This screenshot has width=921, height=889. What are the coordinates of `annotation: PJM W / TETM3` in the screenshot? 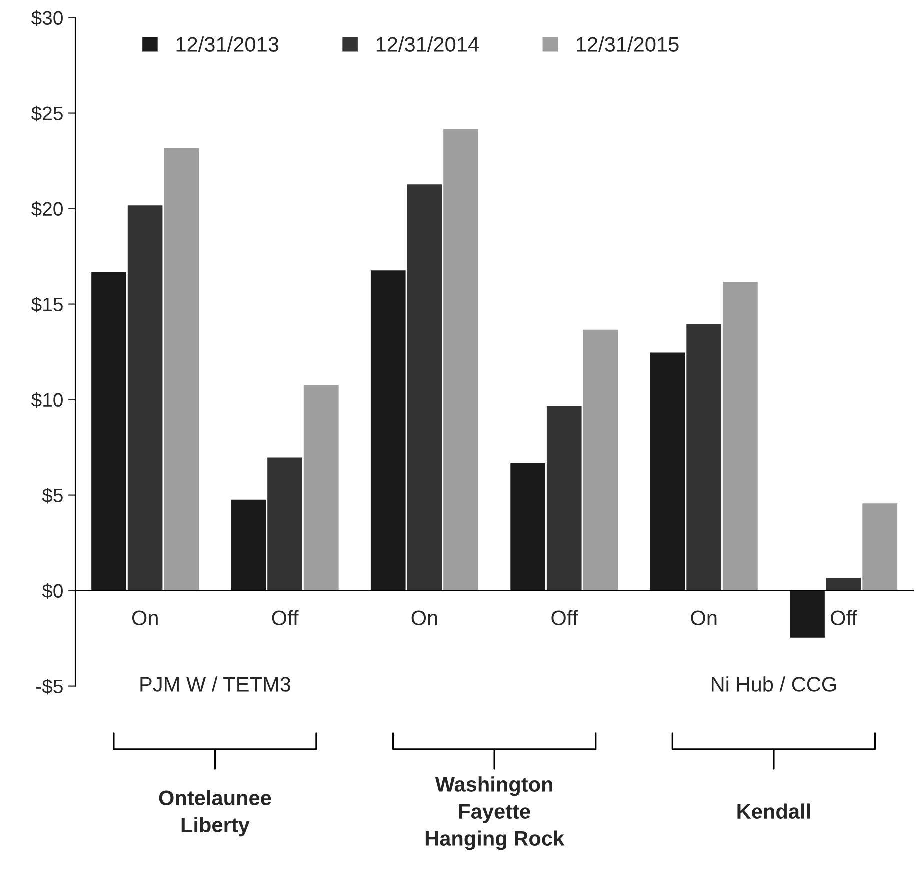 It's located at (215, 684).